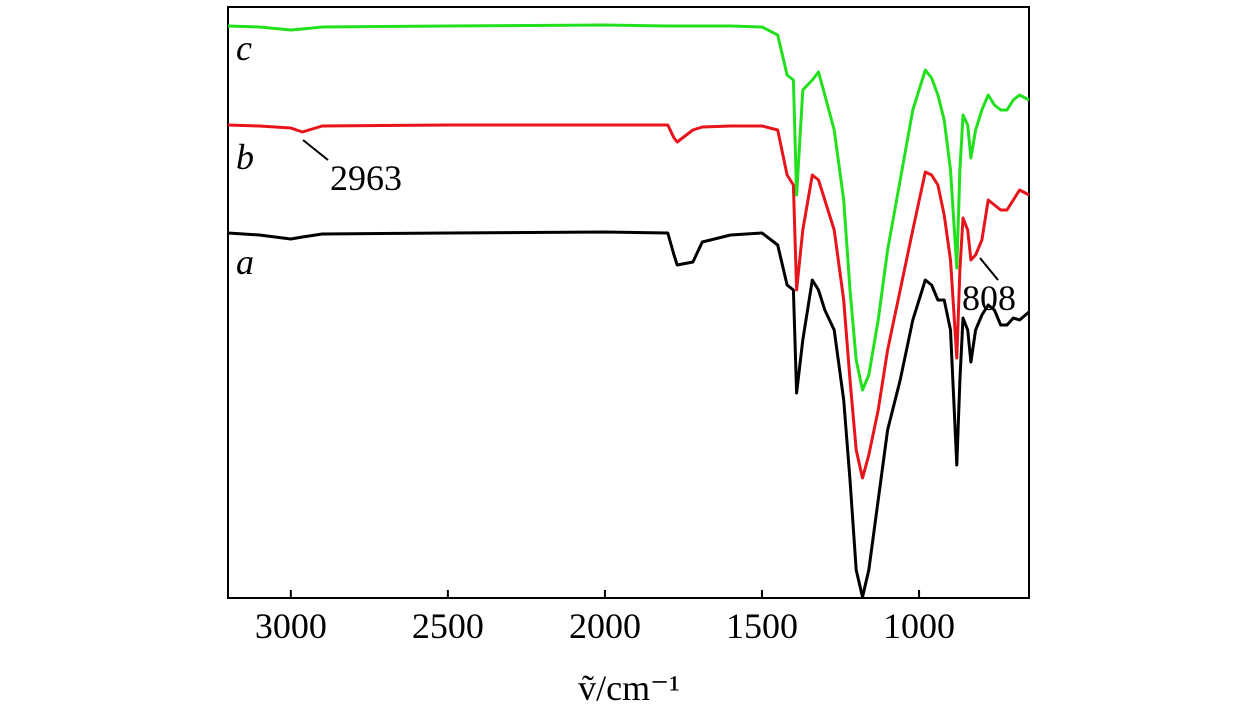  I want to click on x-tick-label: 2000, so click(605, 626).